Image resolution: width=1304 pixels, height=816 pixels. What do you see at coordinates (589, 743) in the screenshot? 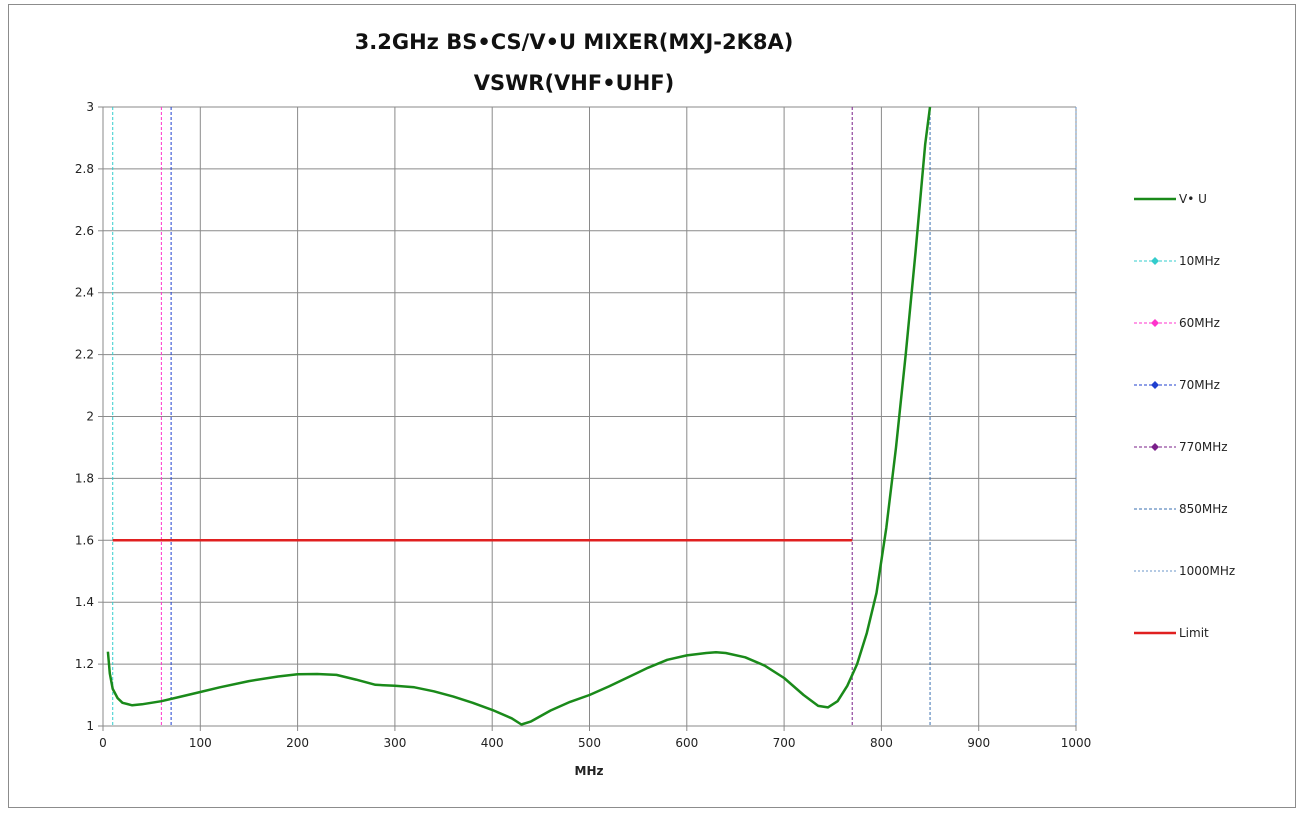
I see `x-tick-label: 500` at bounding box center [589, 743].